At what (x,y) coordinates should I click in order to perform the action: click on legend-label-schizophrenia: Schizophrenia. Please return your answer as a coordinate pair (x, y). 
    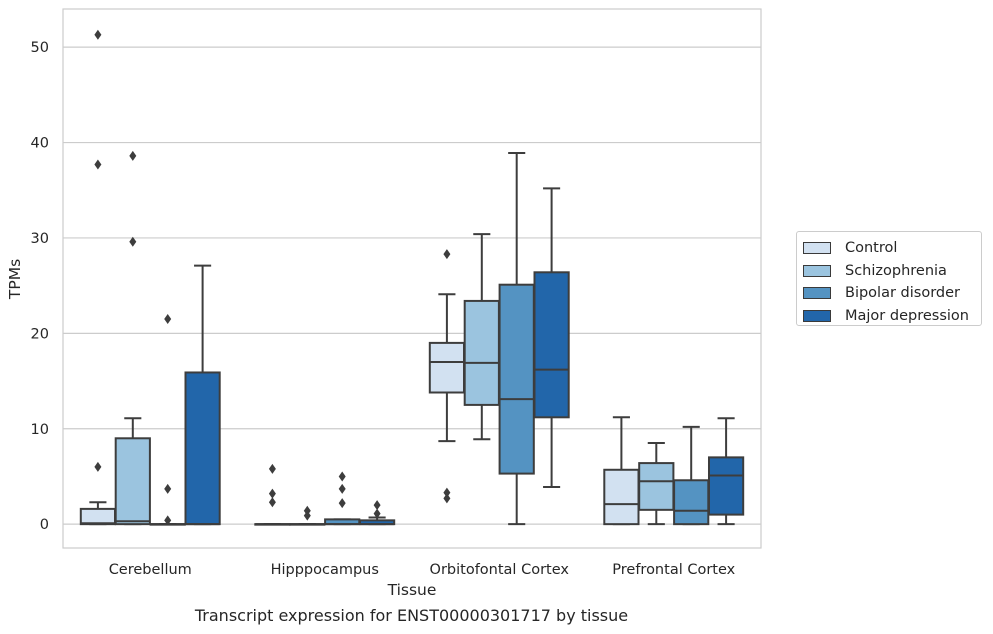
    Looking at the image, I should click on (896, 270).